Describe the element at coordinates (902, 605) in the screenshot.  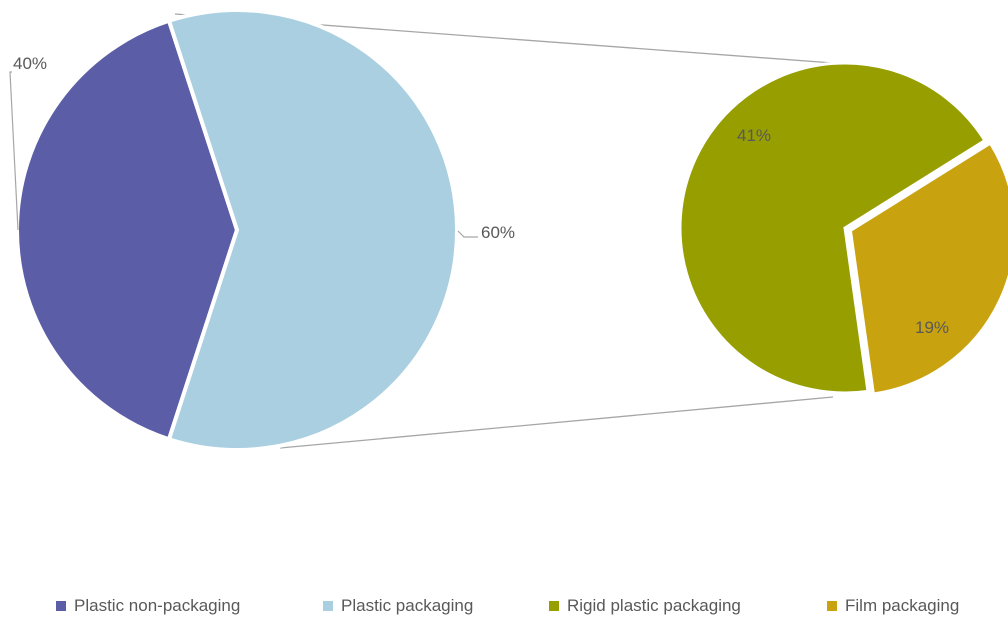
I see `legend-label: Film packaging` at that location.